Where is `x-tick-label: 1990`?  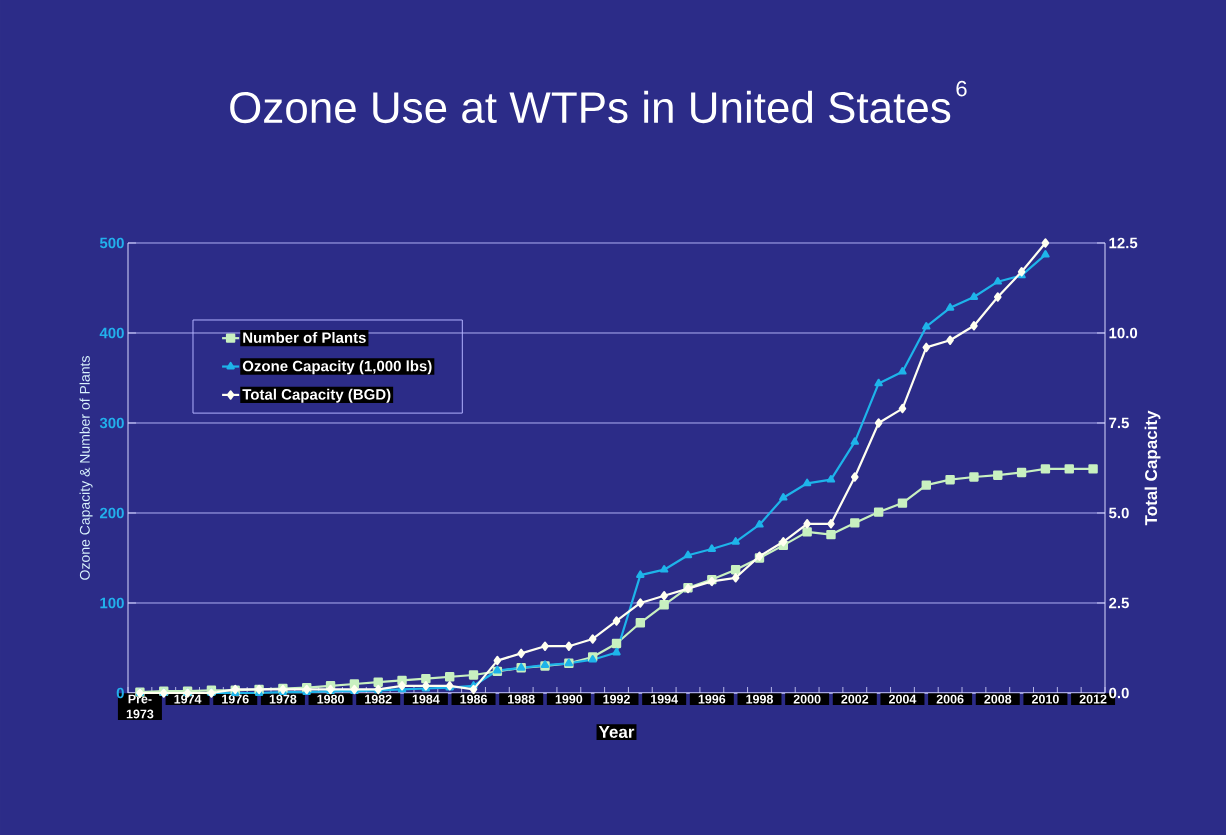
x-tick-label: 1990 is located at coordinates (569, 699).